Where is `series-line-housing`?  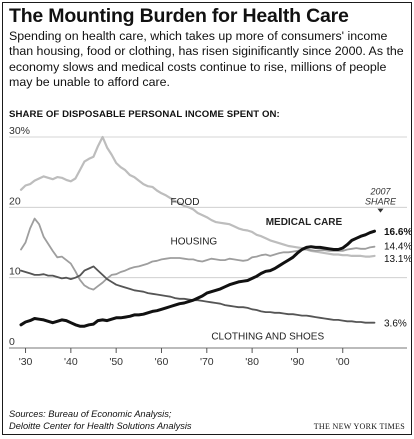 series-line-housing is located at coordinates (198, 254).